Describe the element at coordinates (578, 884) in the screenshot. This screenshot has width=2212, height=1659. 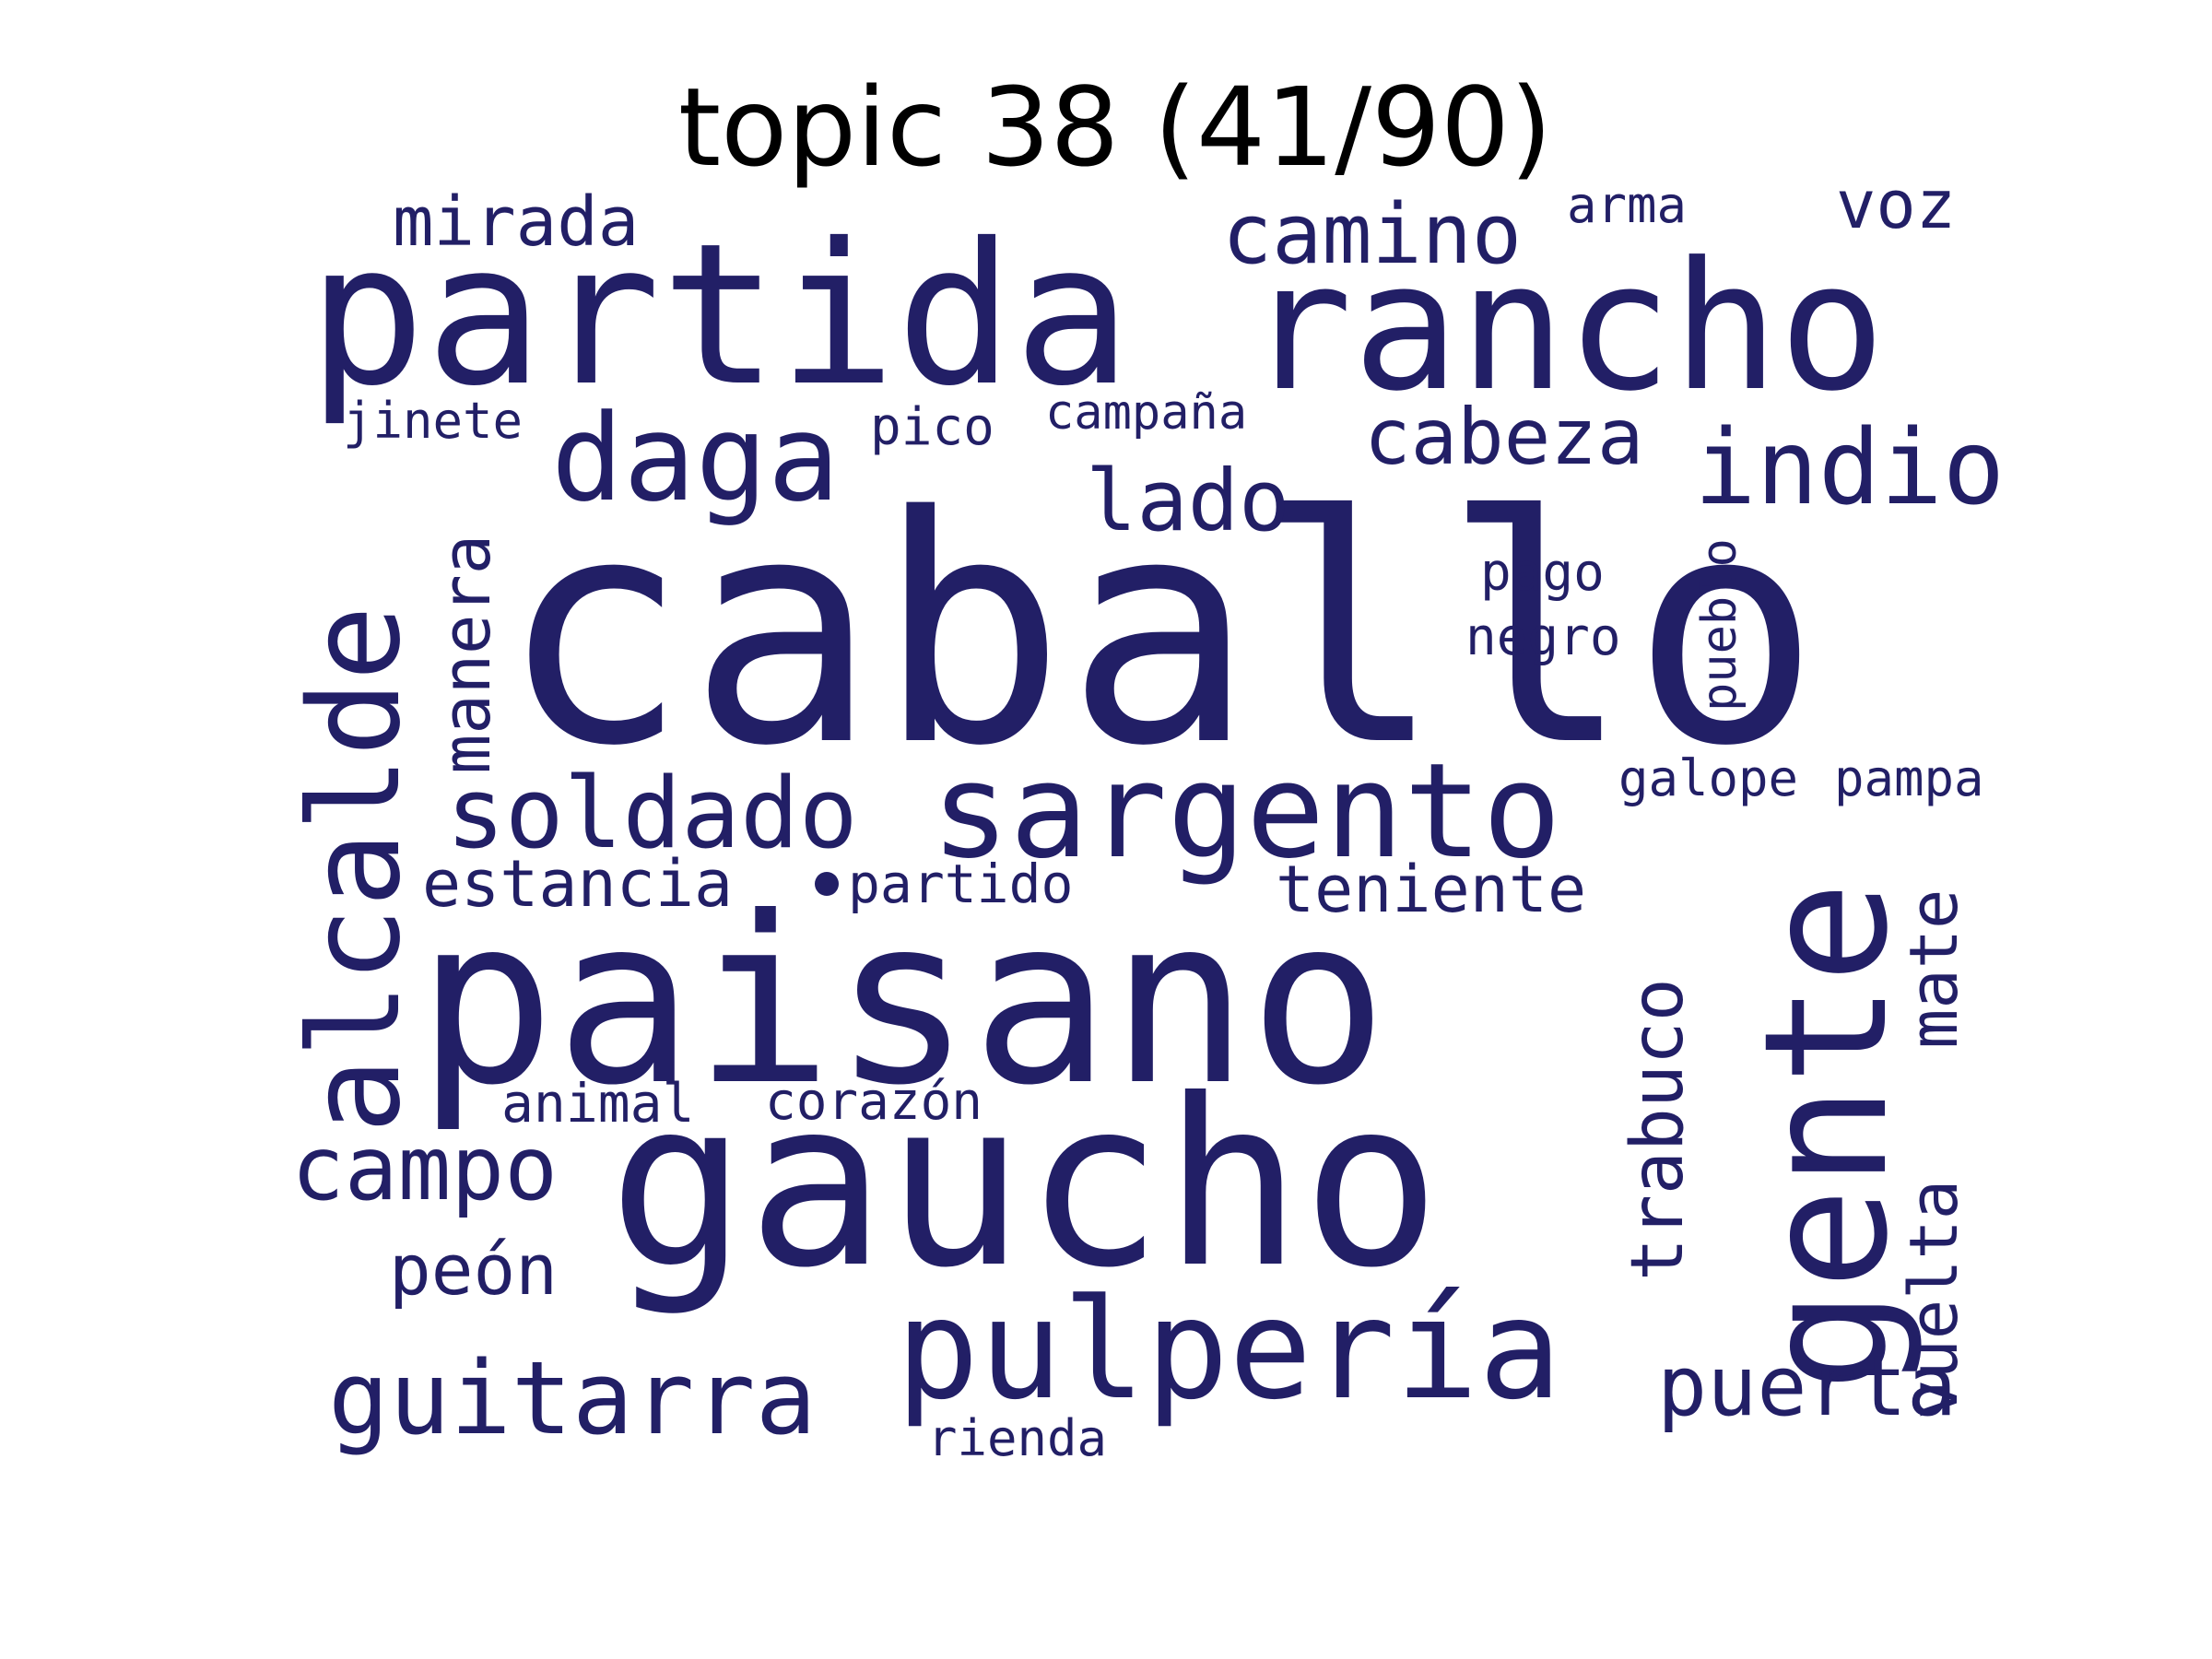
I see `word-estancia: estancia` at that location.